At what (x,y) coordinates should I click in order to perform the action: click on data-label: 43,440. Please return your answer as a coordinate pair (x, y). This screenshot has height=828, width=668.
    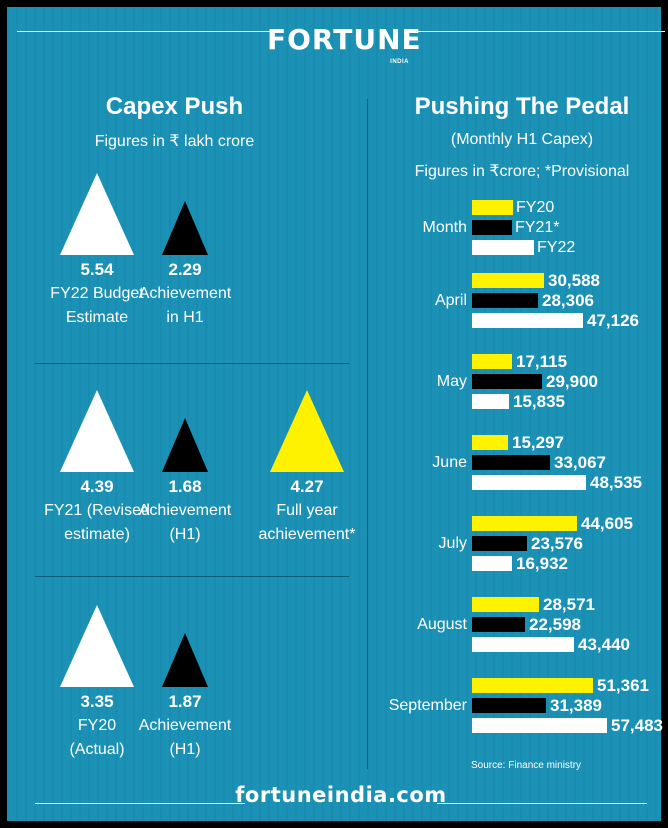
    Looking at the image, I should click on (604, 644).